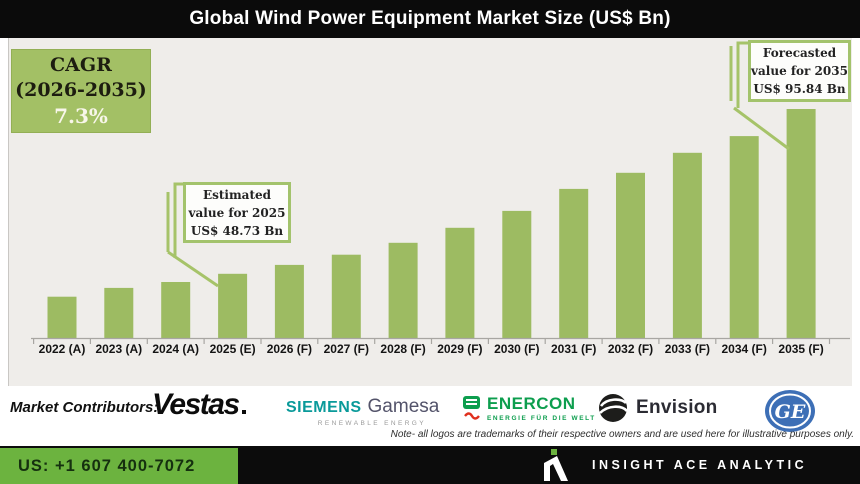 The height and width of the screenshot is (484, 860). What do you see at coordinates (243, 412) in the screenshot?
I see `vestas-trademark-dot` at bounding box center [243, 412].